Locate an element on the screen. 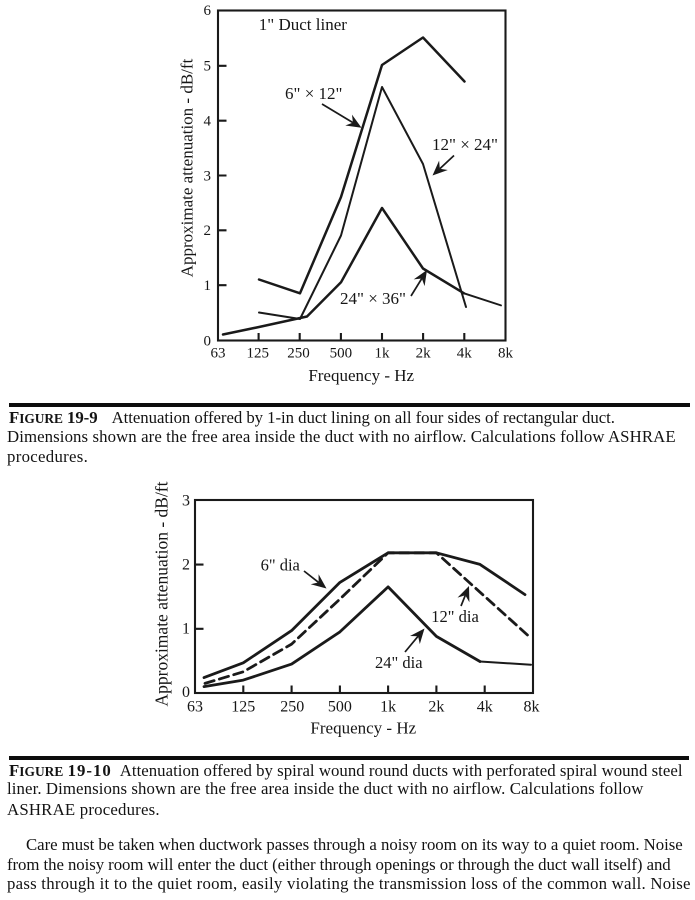 The height and width of the screenshot is (900, 695). svg-text: 12" dia is located at coordinates (455, 616).